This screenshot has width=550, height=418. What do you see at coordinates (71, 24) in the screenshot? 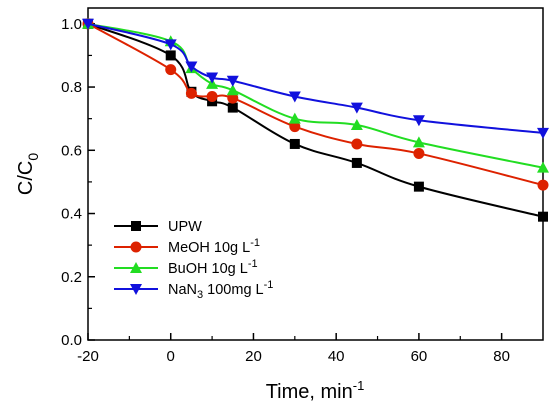
I see `y-tick-label: 1.0` at bounding box center [71, 24].